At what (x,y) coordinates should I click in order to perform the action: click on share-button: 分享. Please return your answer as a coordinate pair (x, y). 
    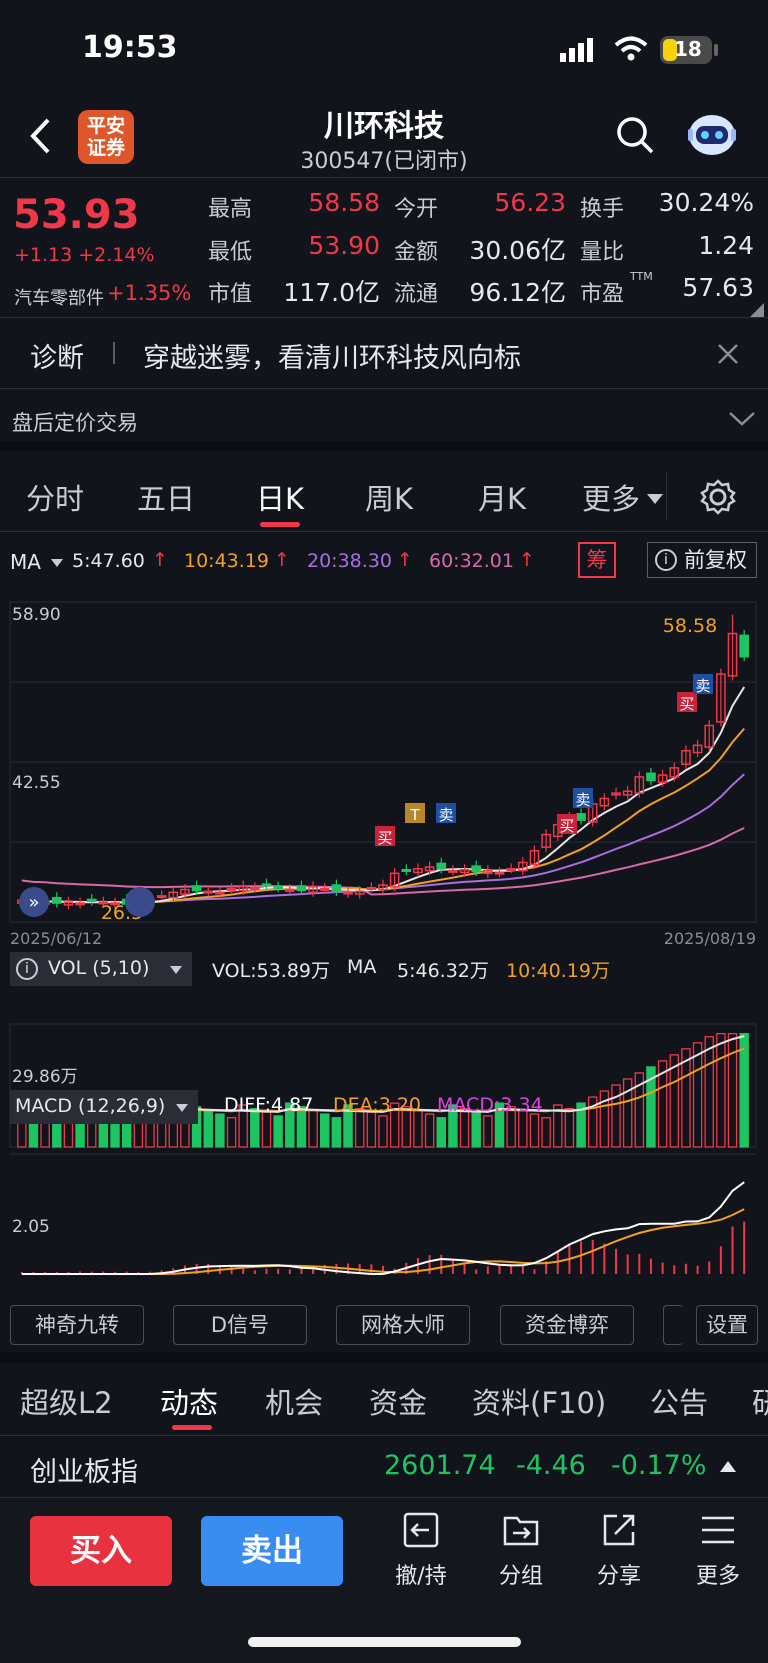
    Looking at the image, I should click on (619, 1550).